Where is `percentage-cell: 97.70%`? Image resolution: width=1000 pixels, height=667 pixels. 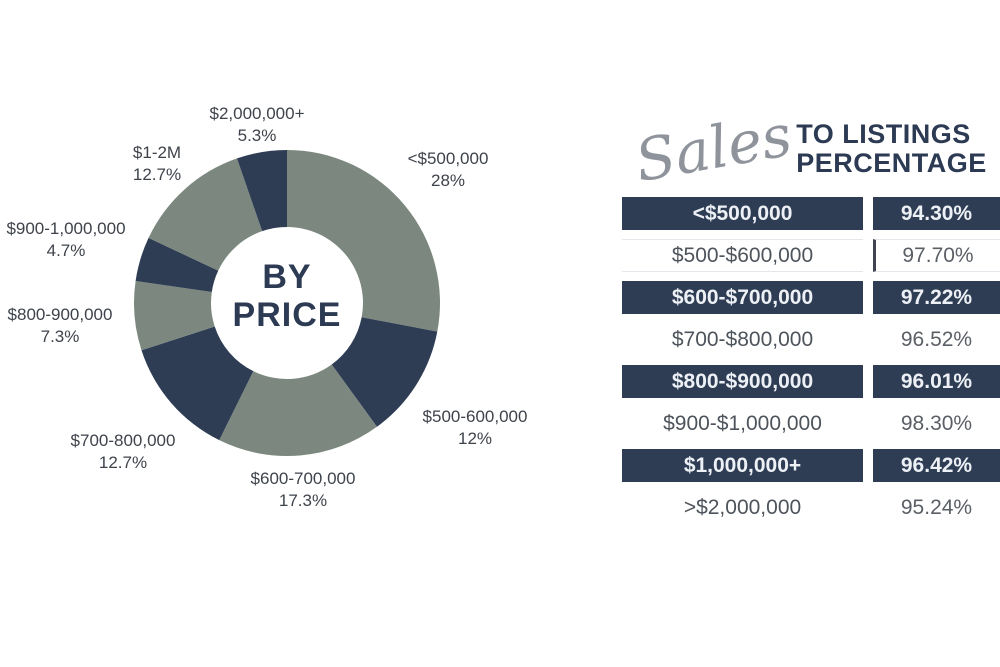
percentage-cell: 97.70% is located at coordinates (936, 255).